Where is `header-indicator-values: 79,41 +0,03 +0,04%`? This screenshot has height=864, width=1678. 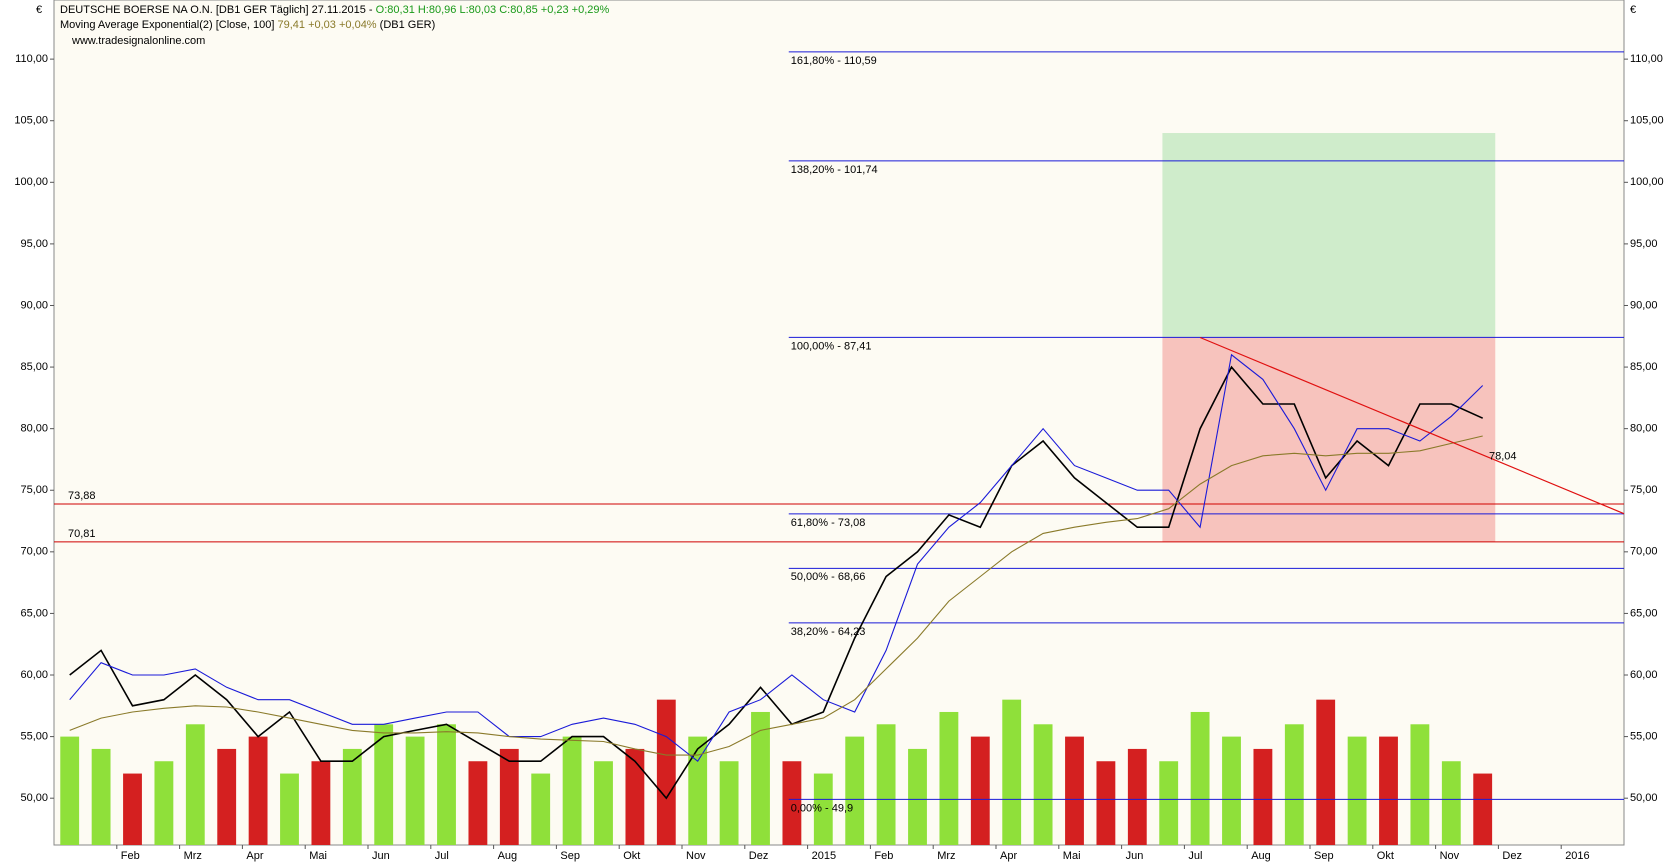 header-indicator-values: 79,41 +0,03 +0,04% is located at coordinates (327, 25).